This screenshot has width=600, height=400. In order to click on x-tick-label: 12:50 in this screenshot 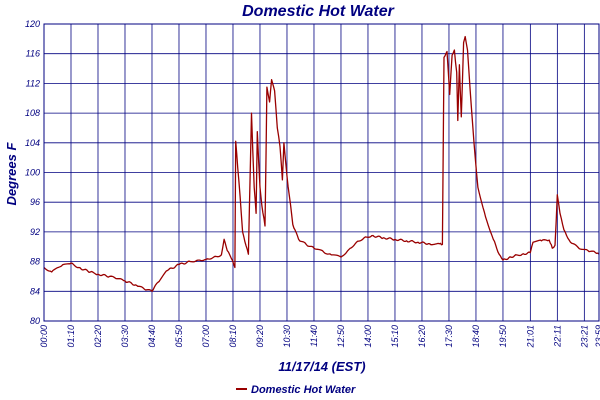, I will do `click(341, 336)`.